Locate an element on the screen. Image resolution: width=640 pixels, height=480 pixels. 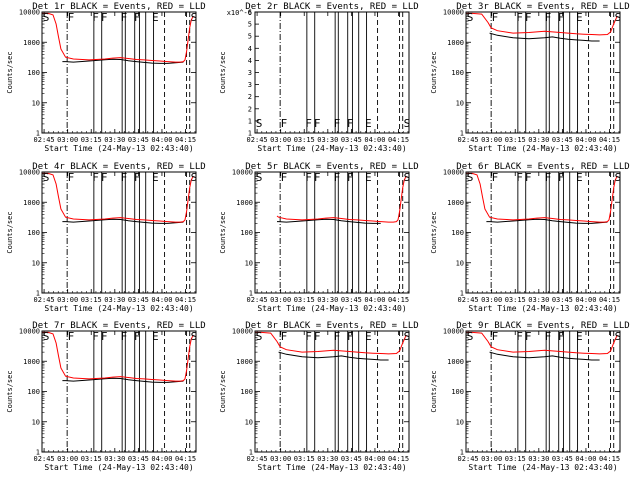
chart-title: Det 4r BLACK = Events, RED = LLD is located at coordinates (118, 167).